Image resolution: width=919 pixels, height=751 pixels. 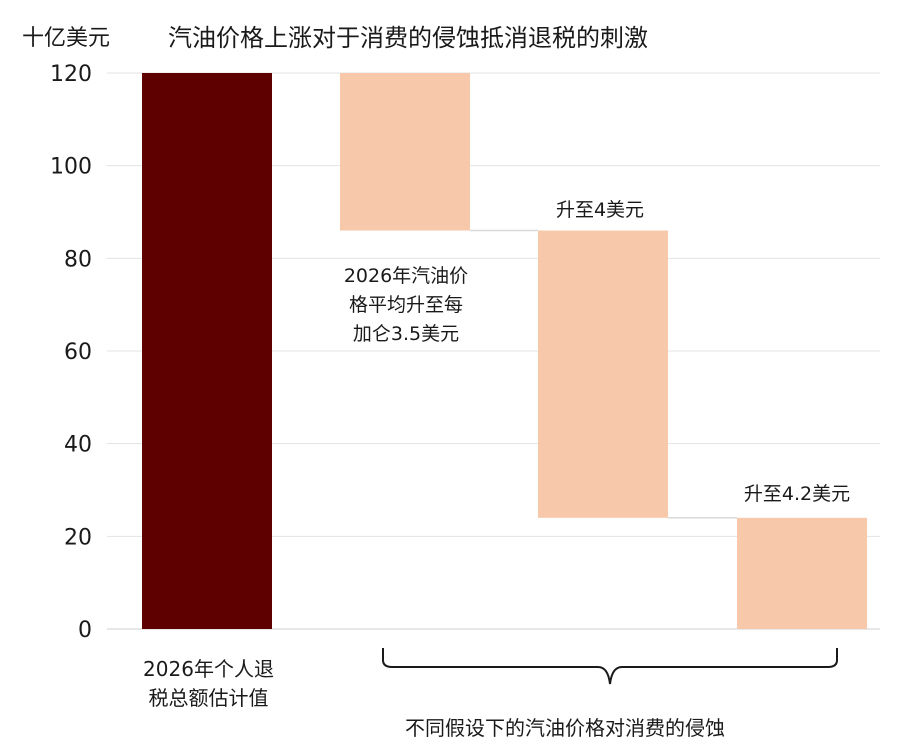 I want to click on category-label-line: 2026年个人退, so click(x=208, y=669).